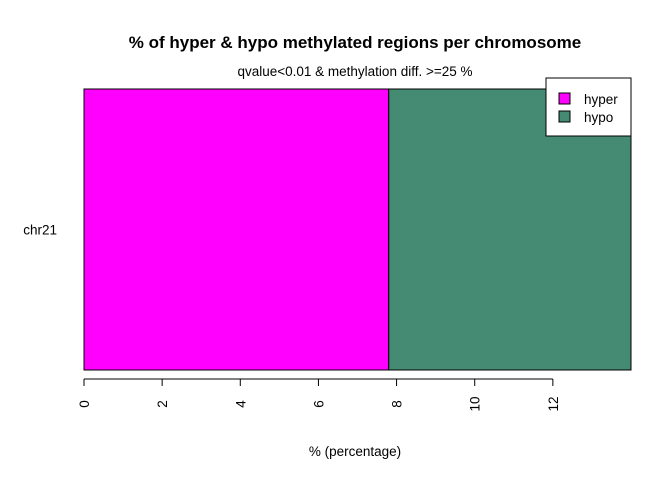 The width and height of the screenshot is (672, 480). Describe the element at coordinates (318, 404) in the screenshot. I see `x-tick-label: 6` at that location.